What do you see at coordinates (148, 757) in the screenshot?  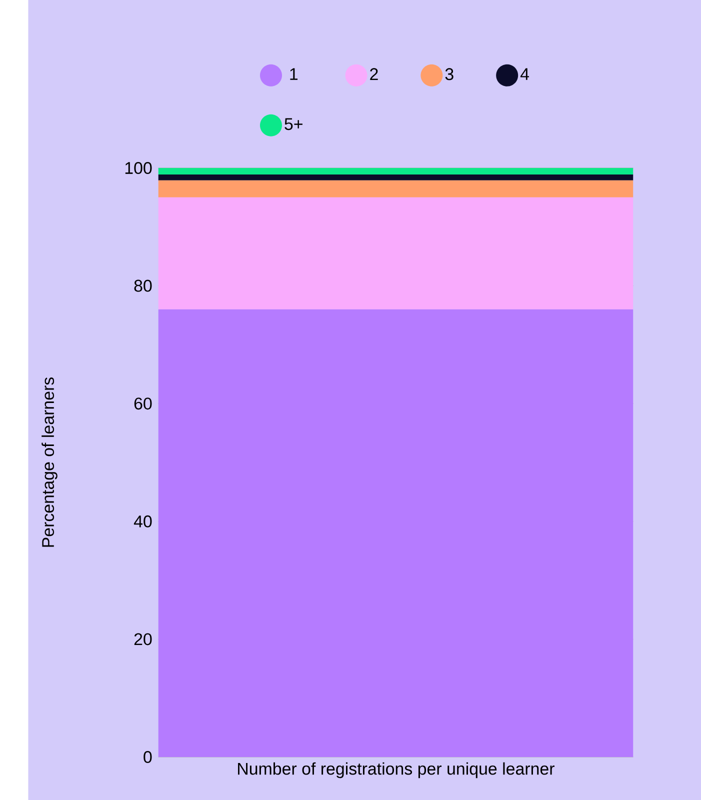 I see `y-tick-label: 0` at bounding box center [148, 757].